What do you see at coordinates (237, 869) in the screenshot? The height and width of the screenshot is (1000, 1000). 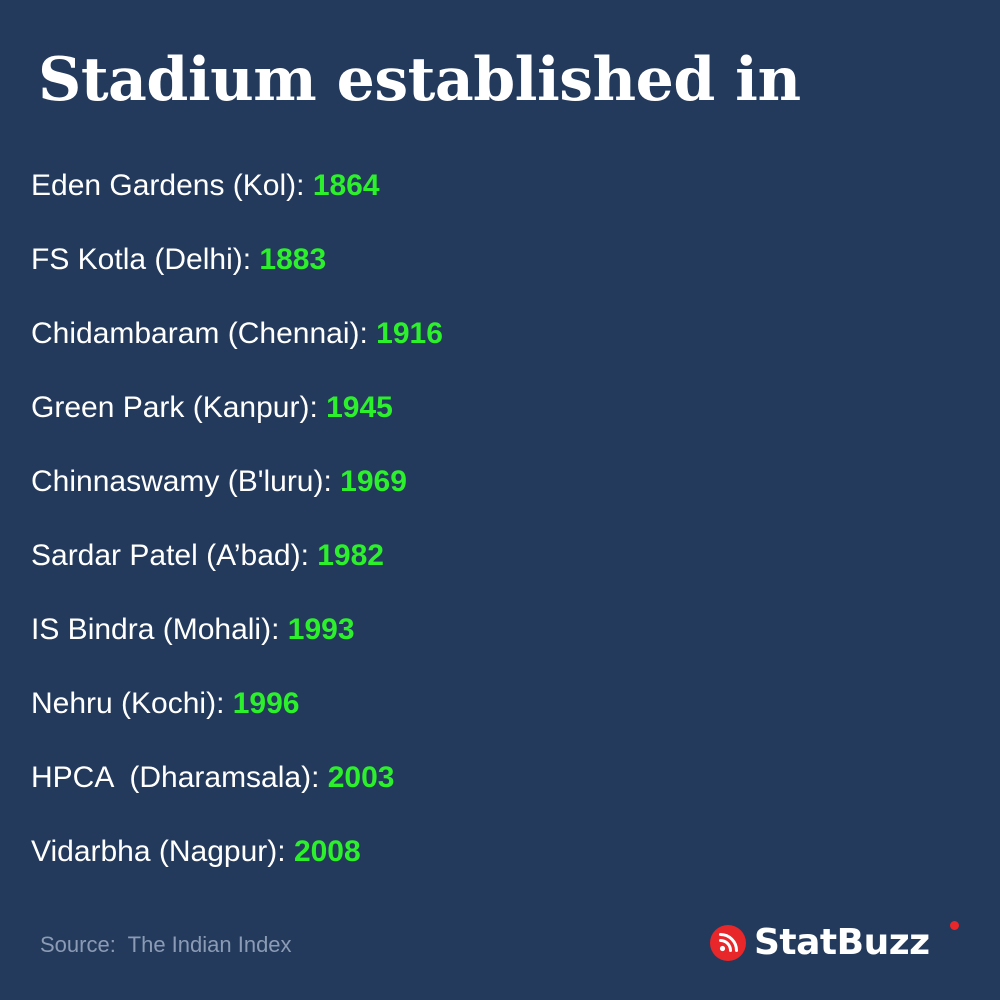 I see `list-item: Vidarbha (Nagpur): 2008` at bounding box center [237, 869].